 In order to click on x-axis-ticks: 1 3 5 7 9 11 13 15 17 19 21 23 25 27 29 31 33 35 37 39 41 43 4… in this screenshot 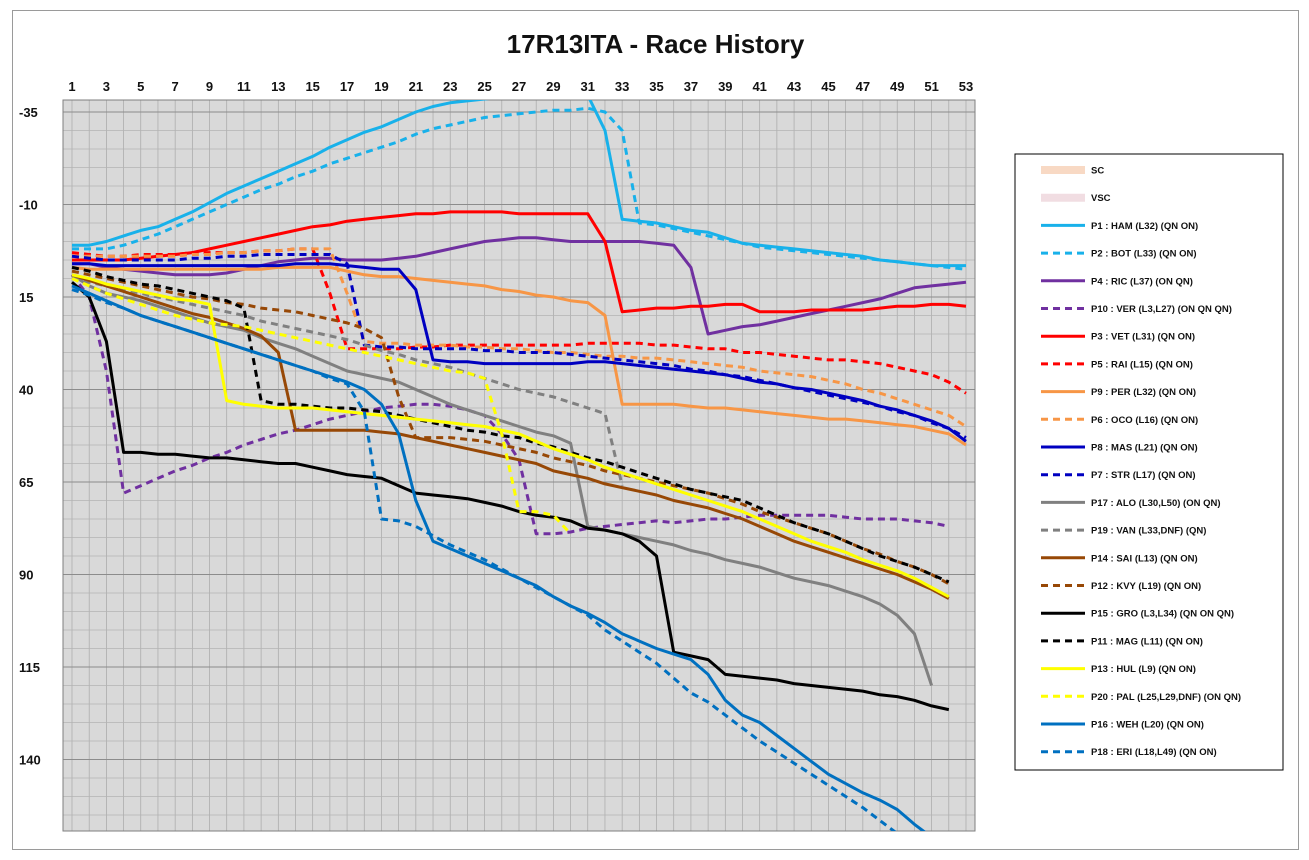, I will do `click(520, 86)`.